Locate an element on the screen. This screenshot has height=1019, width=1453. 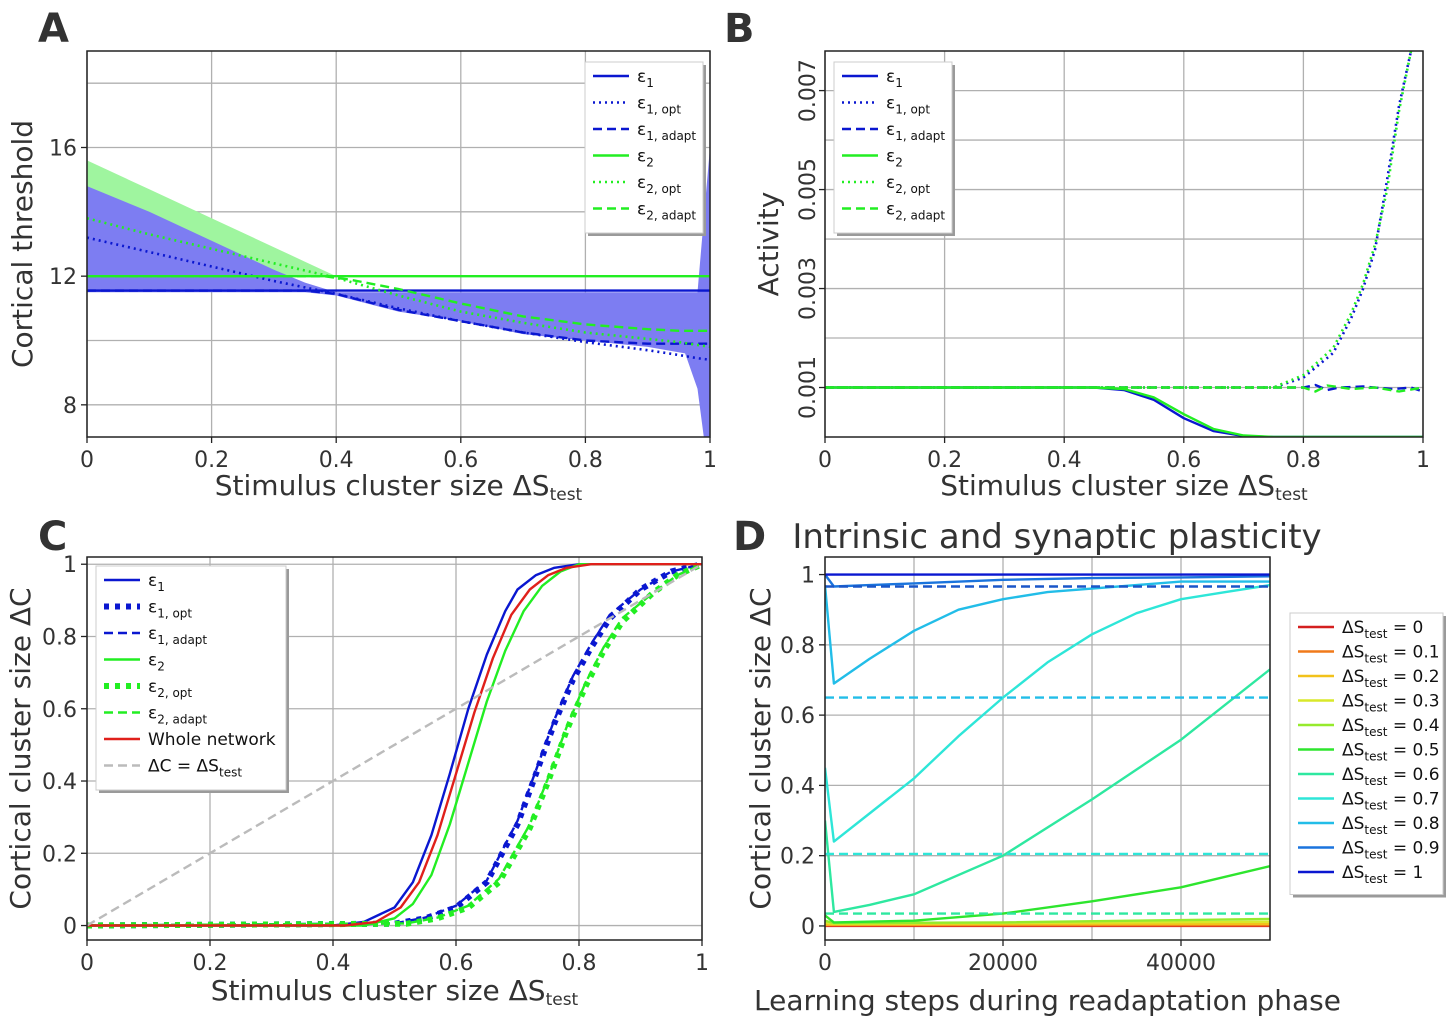
y-tick-label: 0.007 is located at coordinates (808, 90).